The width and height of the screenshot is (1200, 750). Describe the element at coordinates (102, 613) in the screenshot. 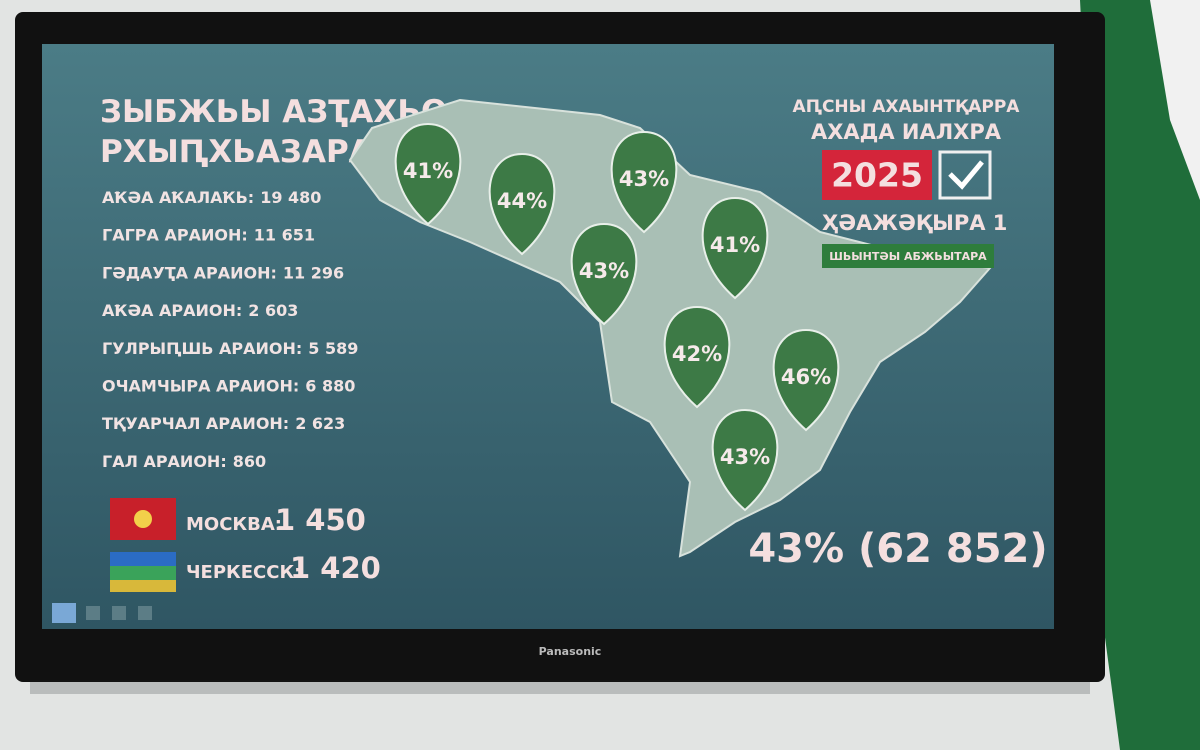

I see `toolbar` at that location.